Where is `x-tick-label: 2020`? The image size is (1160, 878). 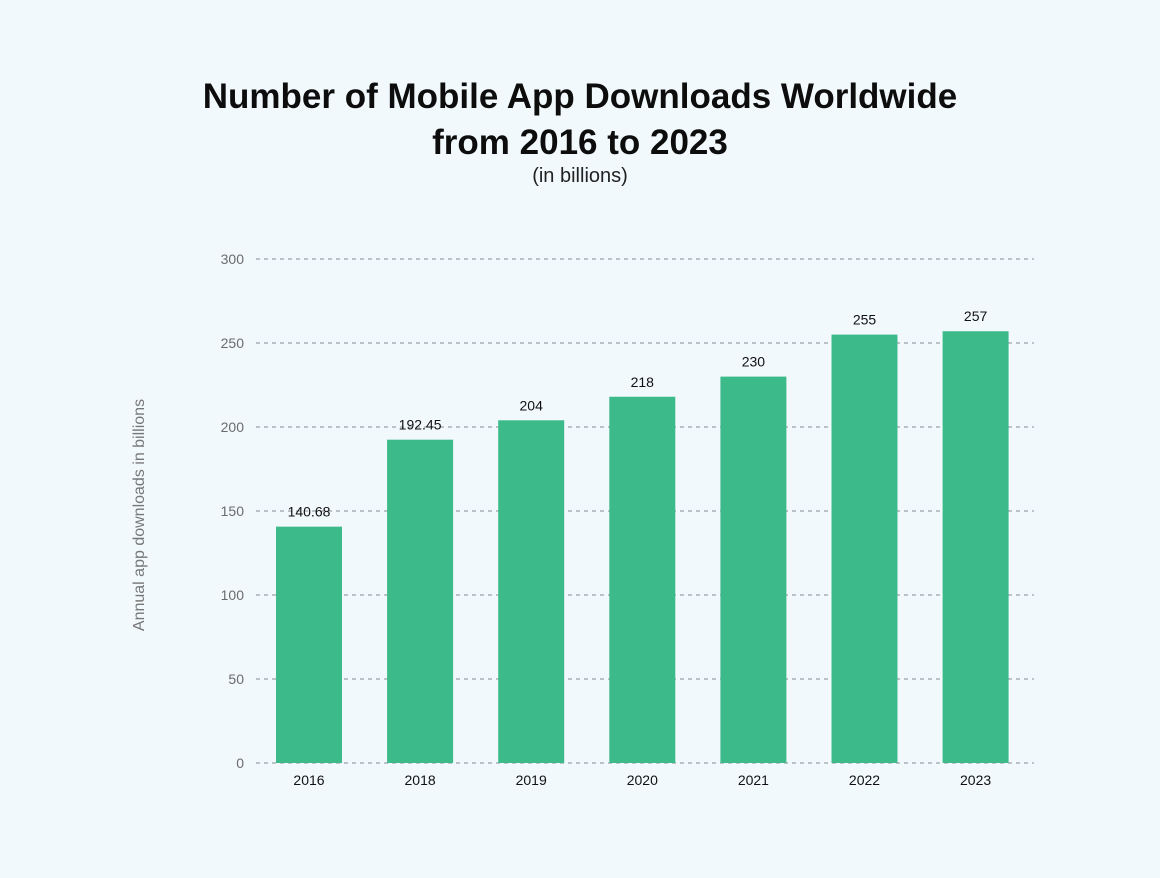
x-tick-label: 2020 is located at coordinates (642, 780).